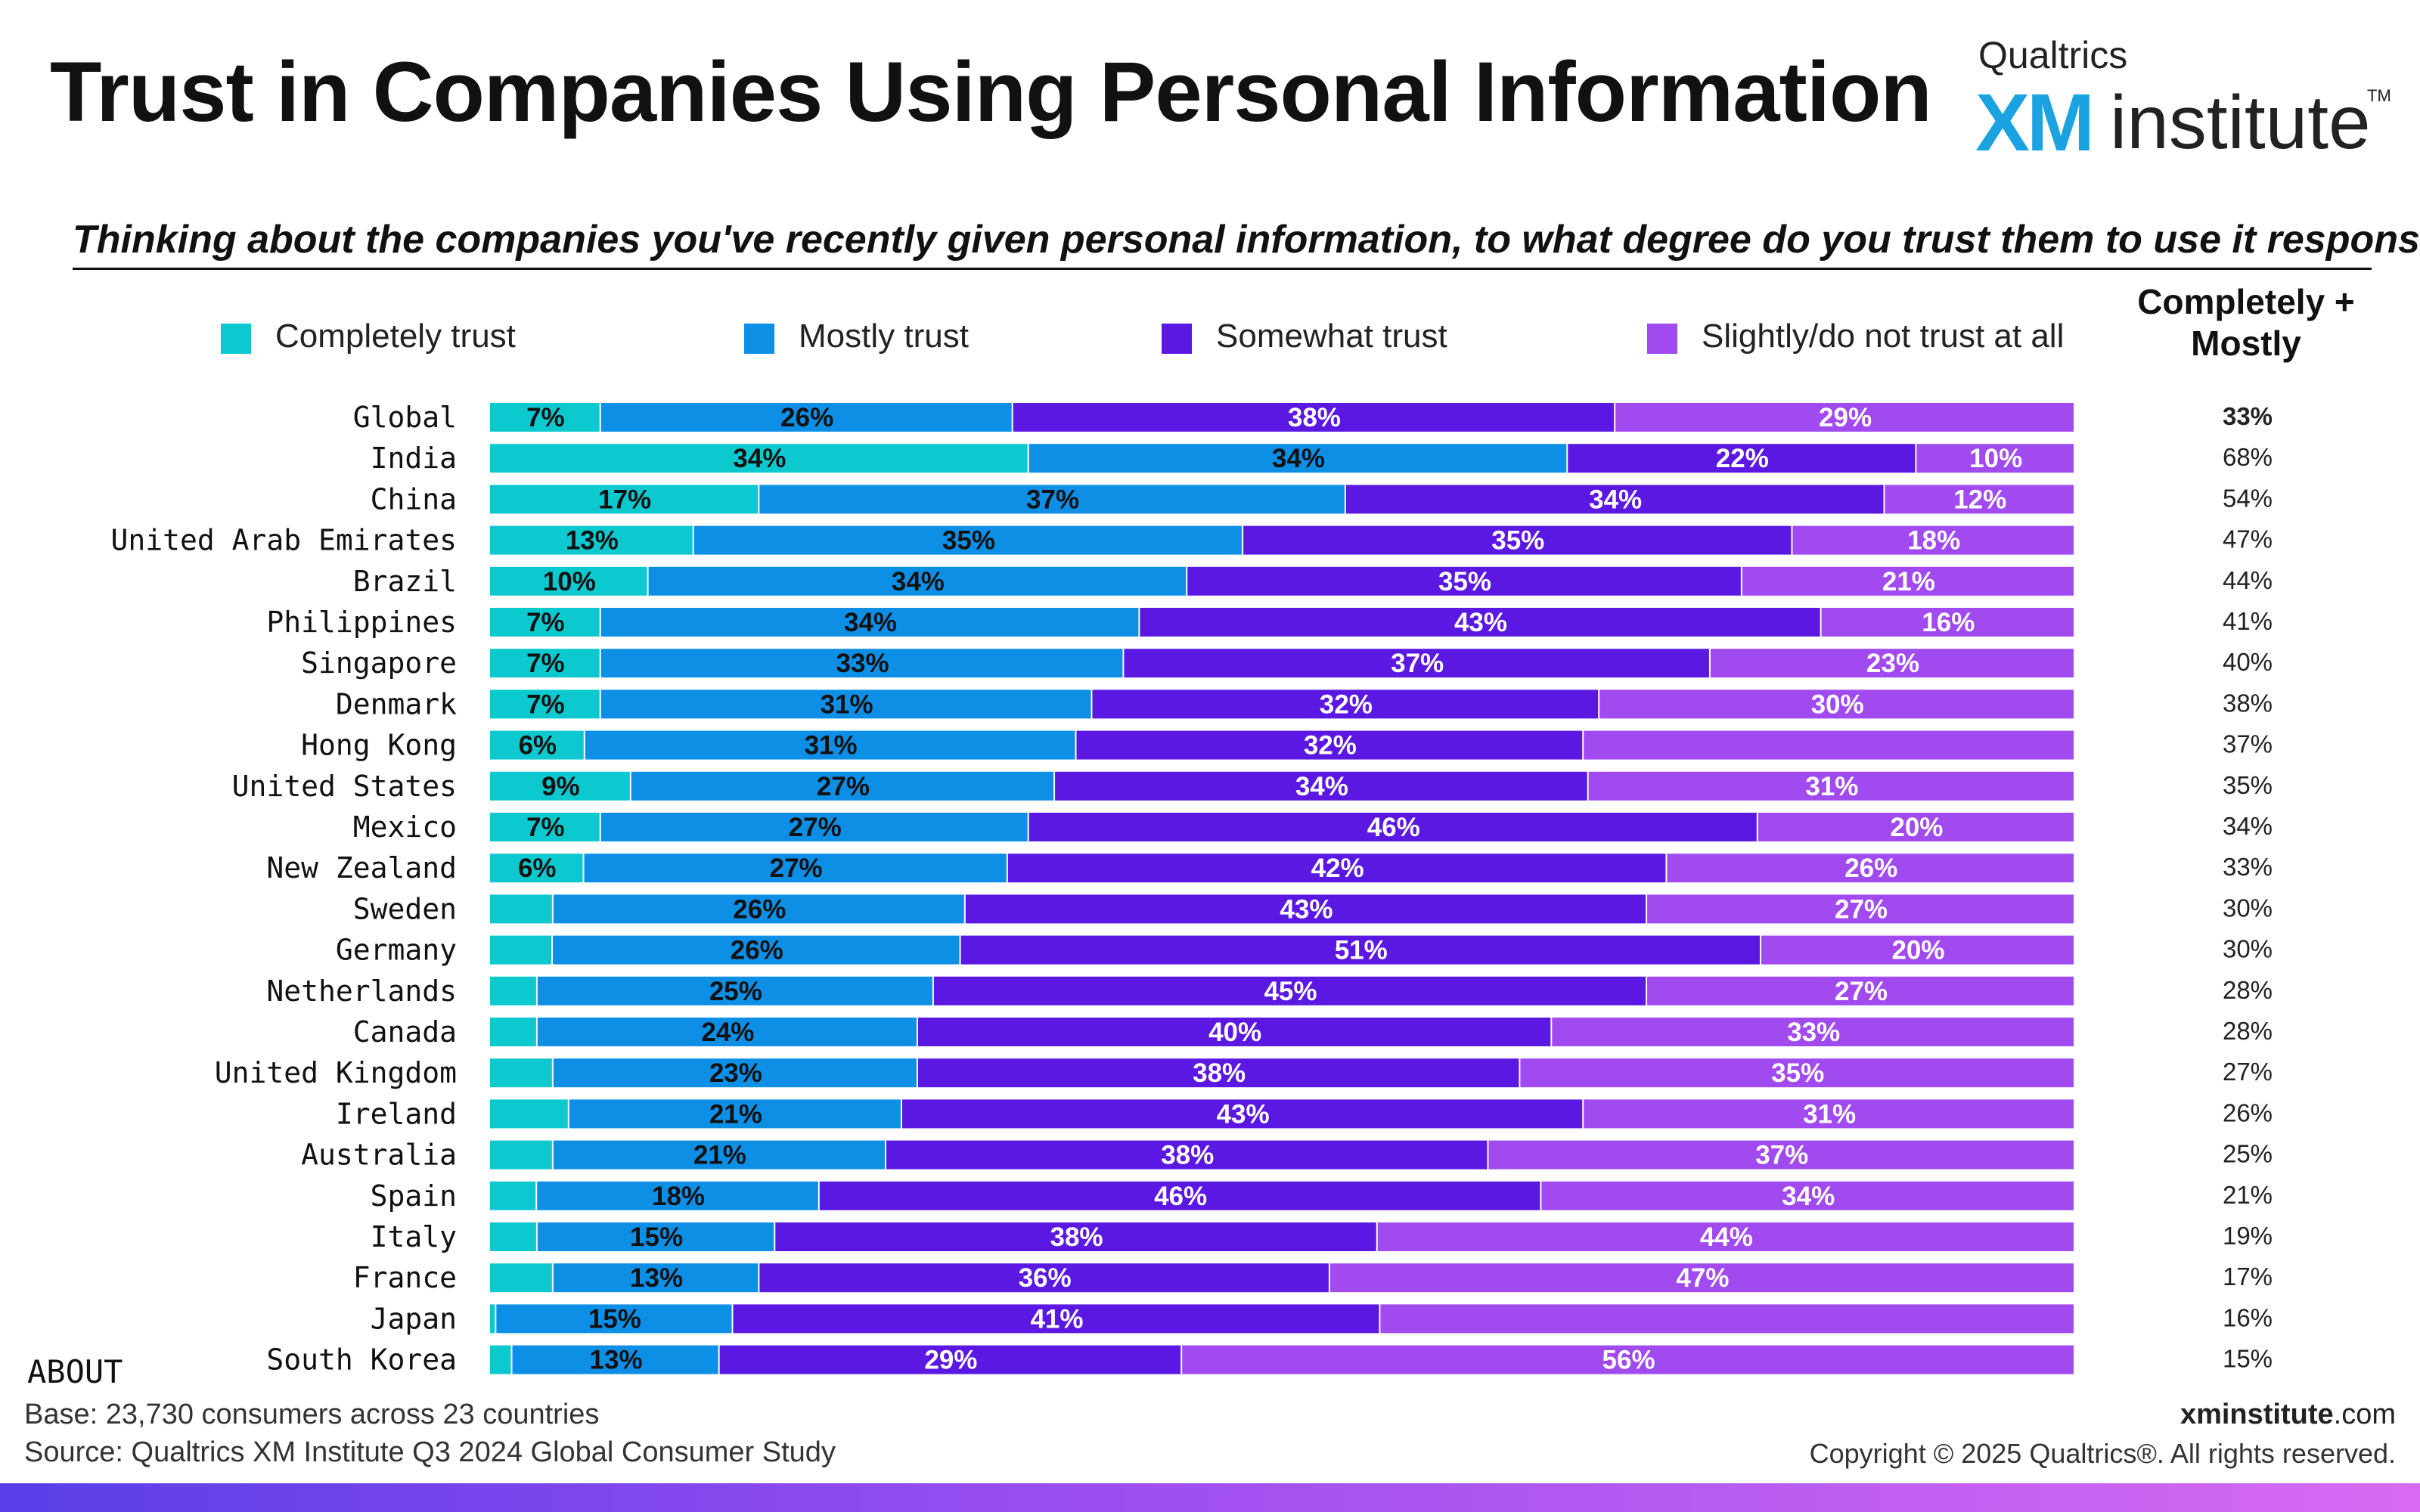  I want to click on row-label: Ireland, so click(396, 1113).